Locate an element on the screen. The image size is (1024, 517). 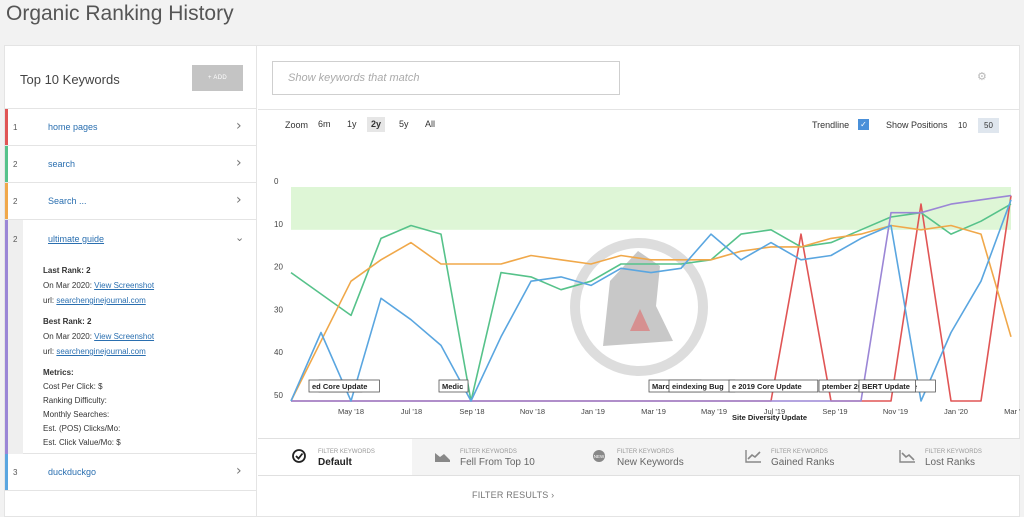
keyword-row-home-pages: 1 home pages › is located at coordinates (131, 127).